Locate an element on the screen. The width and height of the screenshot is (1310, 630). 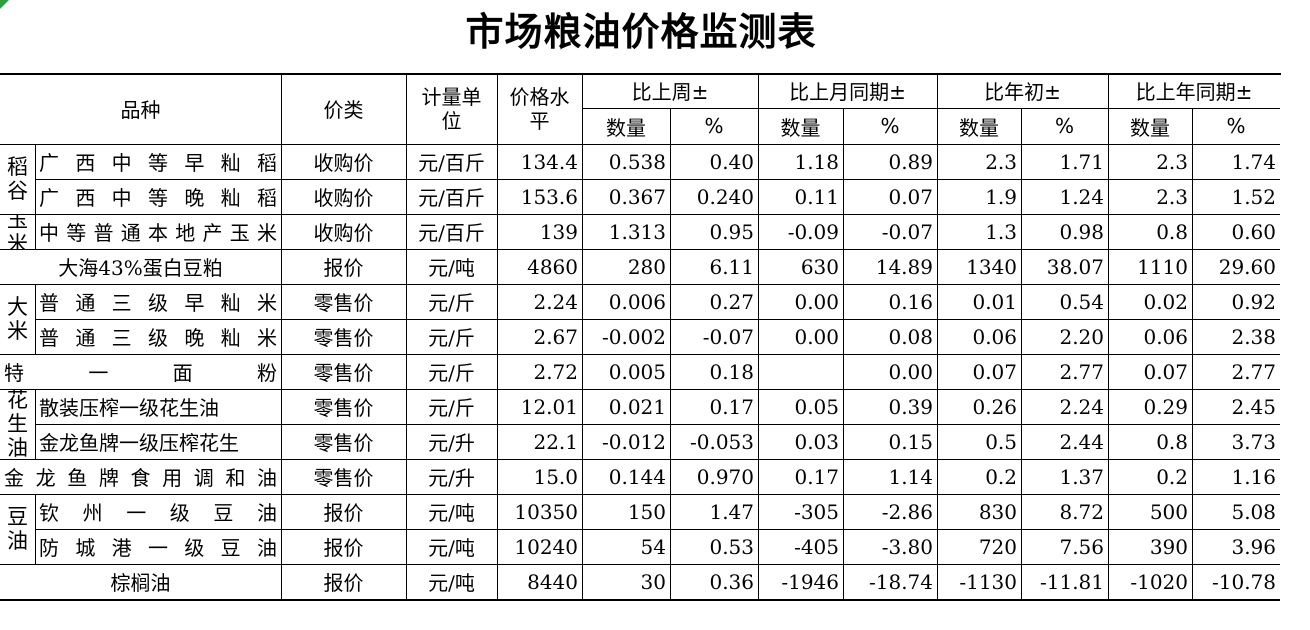
unit: 元/斤 is located at coordinates (451, 338).